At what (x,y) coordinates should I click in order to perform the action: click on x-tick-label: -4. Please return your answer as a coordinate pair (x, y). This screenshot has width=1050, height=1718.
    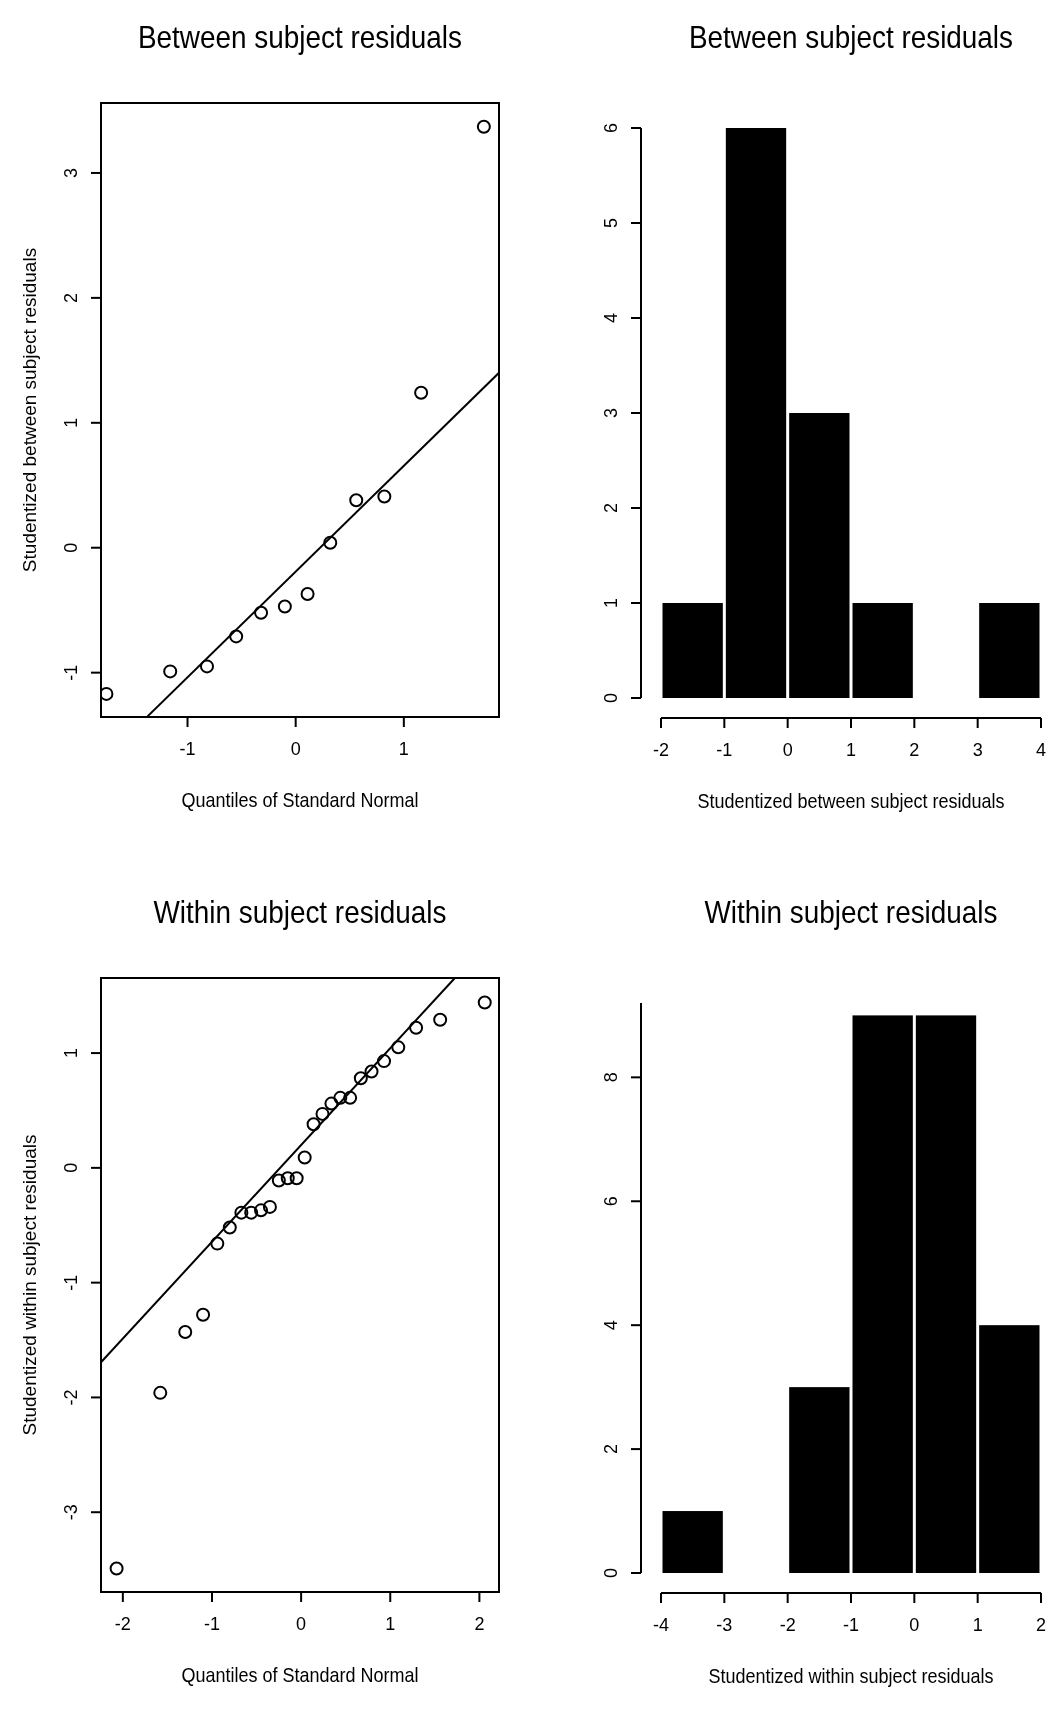
    Looking at the image, I should click on (661, 1625).